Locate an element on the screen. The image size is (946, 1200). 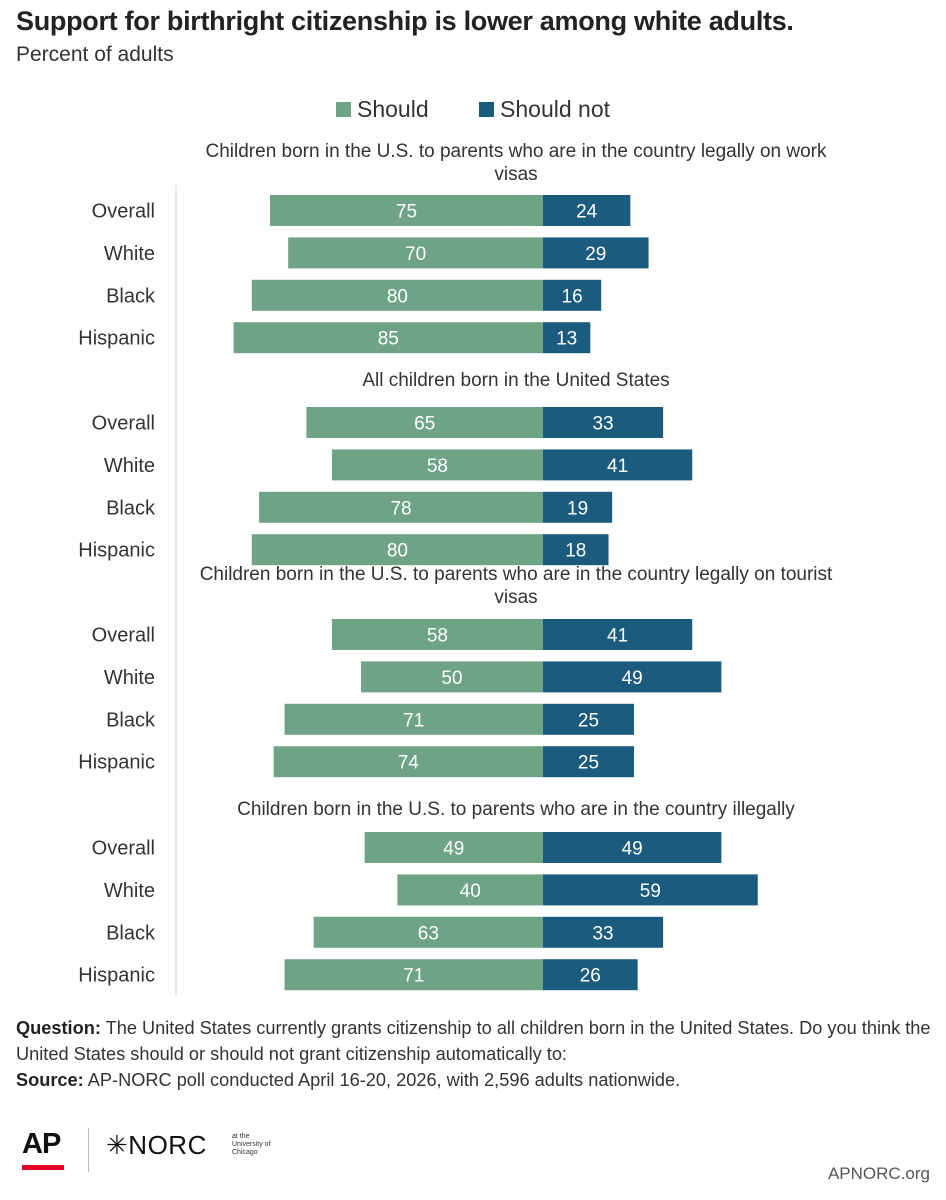
data-label-should-not: 19 is located at coordinates (577, 508).